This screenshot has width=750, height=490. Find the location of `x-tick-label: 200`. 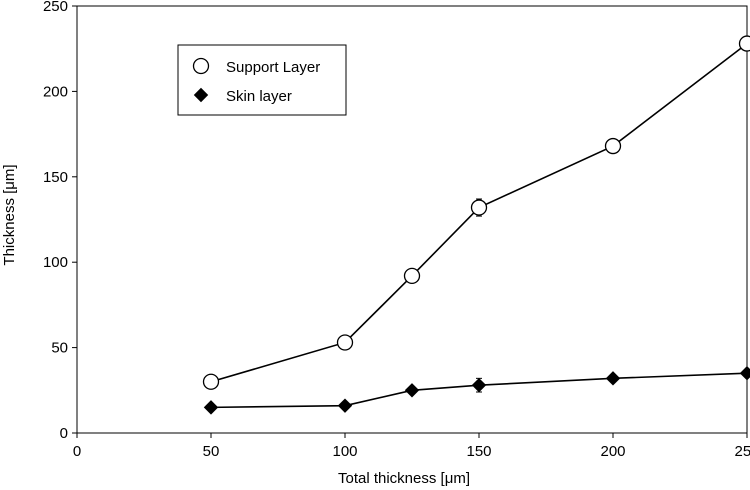

x-tick-label: 200 is located at coordinates (612, 451).